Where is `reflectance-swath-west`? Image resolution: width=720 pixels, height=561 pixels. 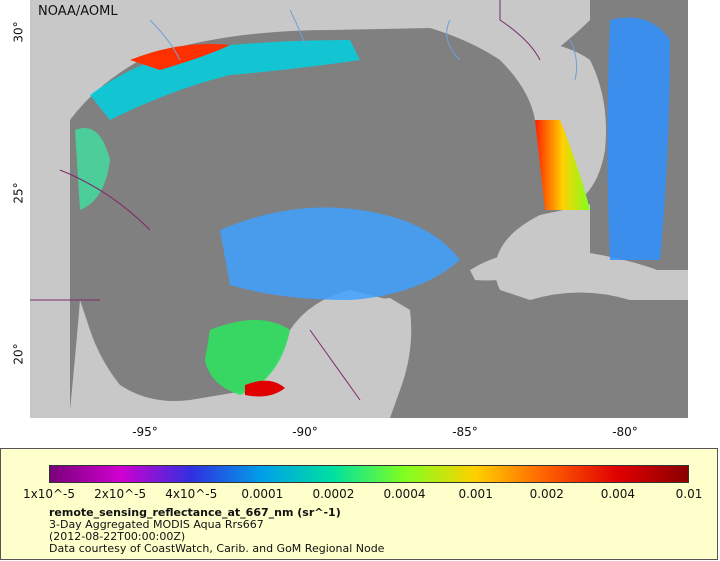
reflectance-swath-west is located at coordinates (92, 169).